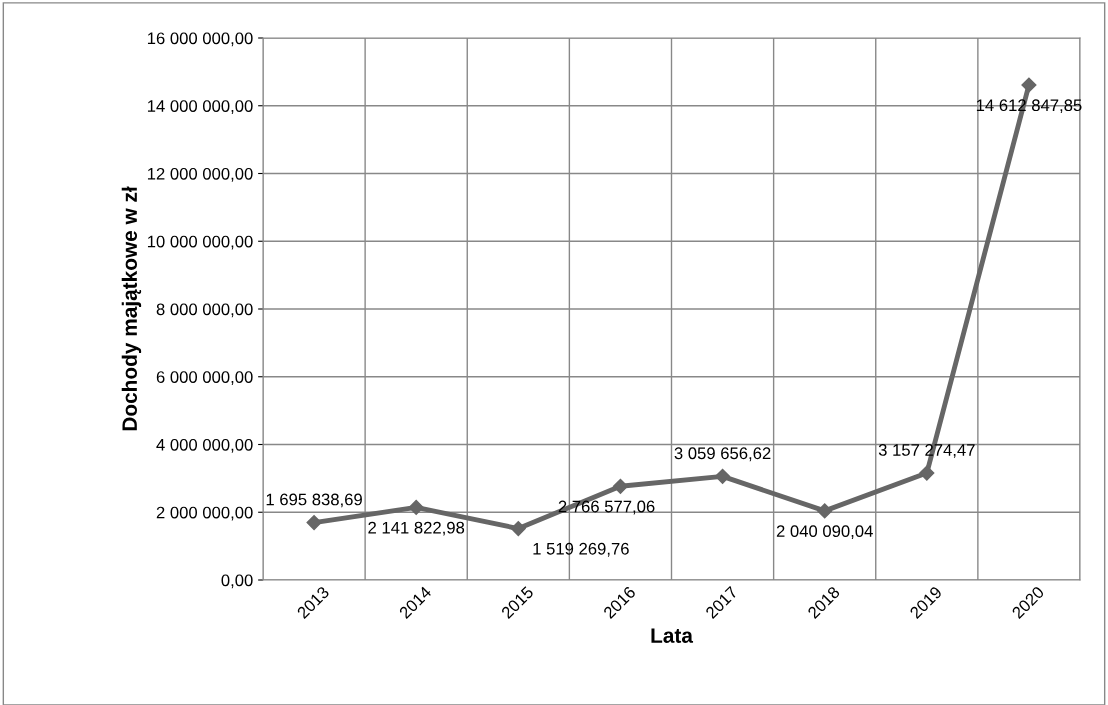 This screenshot has width=1108, height=705. What do you see at coordinates (416, 528) in the screenshot?
I see `data-label: 2 141 822,98` at bounding box center [416, 528].